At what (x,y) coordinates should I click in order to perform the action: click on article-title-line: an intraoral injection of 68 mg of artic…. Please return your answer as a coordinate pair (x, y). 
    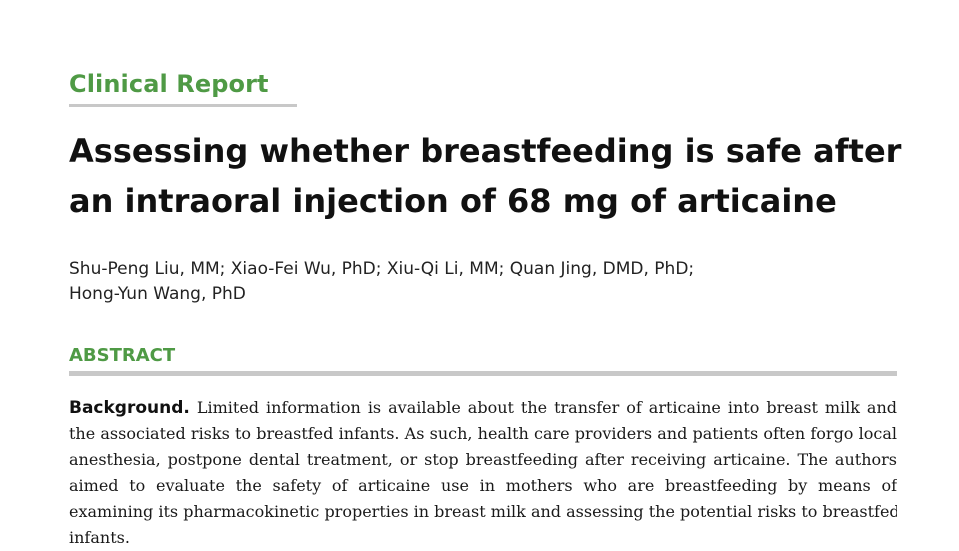
    Looking at the image, I should click on (453, 201).